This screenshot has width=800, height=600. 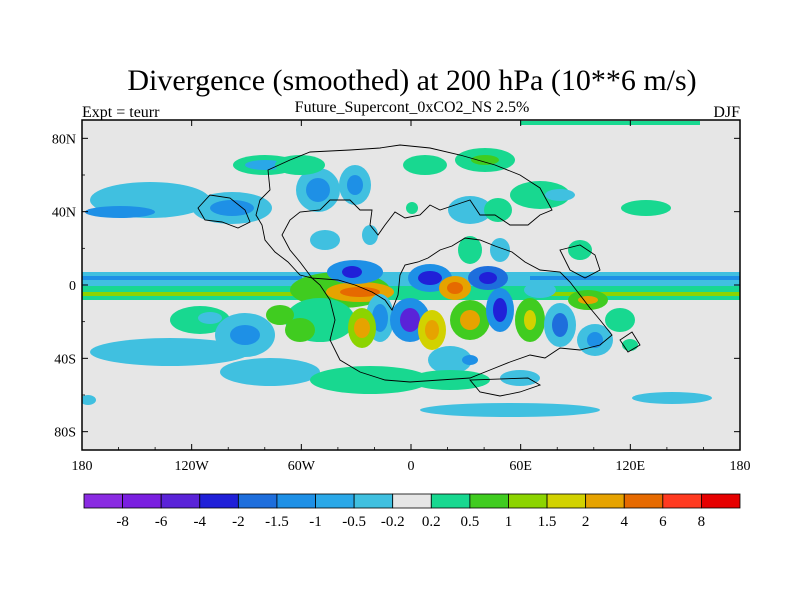 I want to click on y-tick-label: 80N, so click(x=64, y=139).